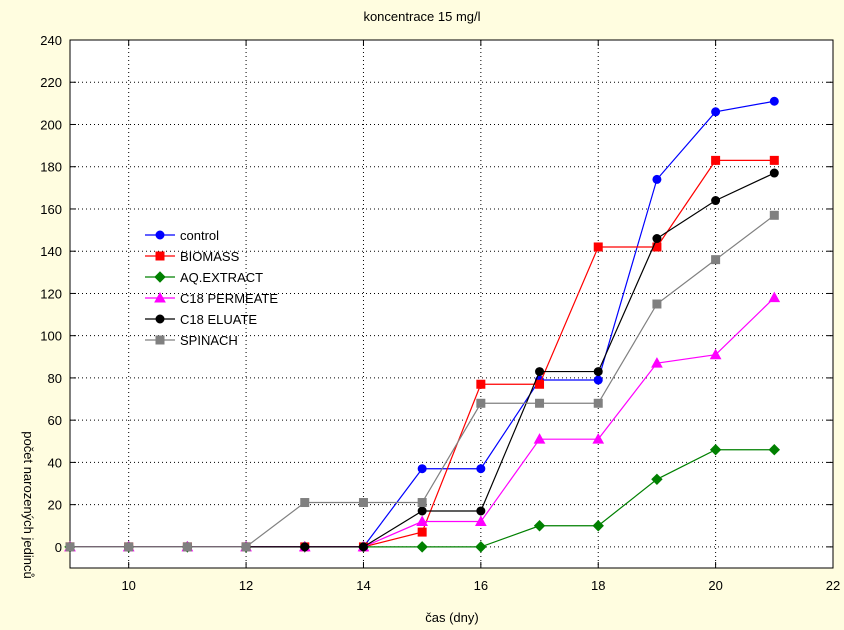 This screenshot has height=630, width=844. Describe the element at coordinates (51, 82) in the screenshot. I see `y-tick-label: 220` at that location.